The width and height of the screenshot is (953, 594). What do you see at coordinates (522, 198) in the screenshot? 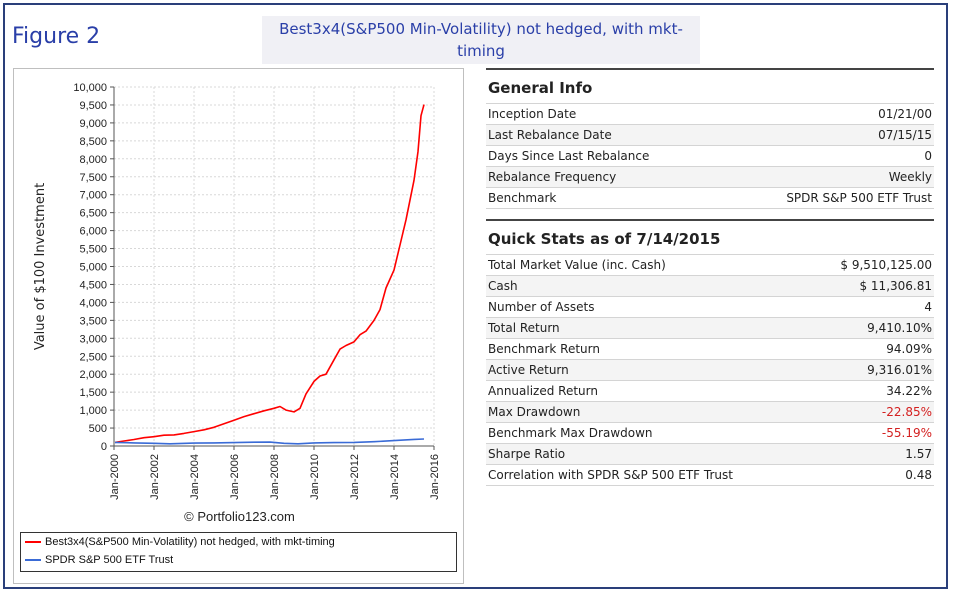
I see `general-info-label: Benchmark` at bounding box center [522, 198].